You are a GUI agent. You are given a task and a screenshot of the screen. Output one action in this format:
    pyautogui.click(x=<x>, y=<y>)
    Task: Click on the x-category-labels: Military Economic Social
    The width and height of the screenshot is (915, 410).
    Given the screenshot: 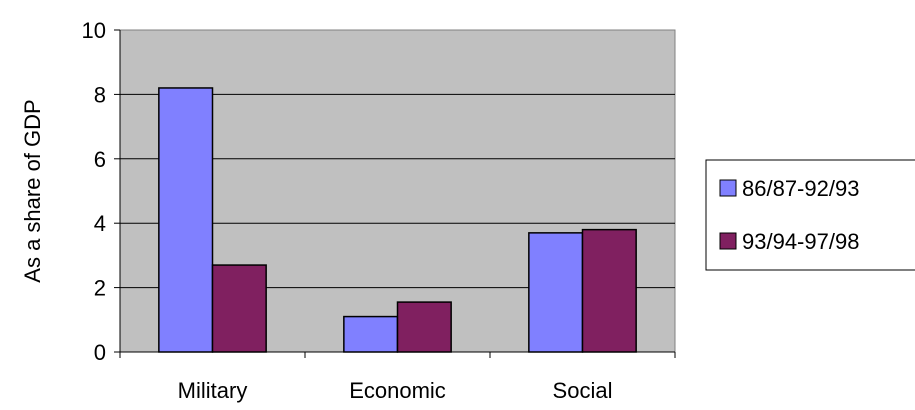 What is the action you would take?
    pyautogui.click(x=397, y=377)
    